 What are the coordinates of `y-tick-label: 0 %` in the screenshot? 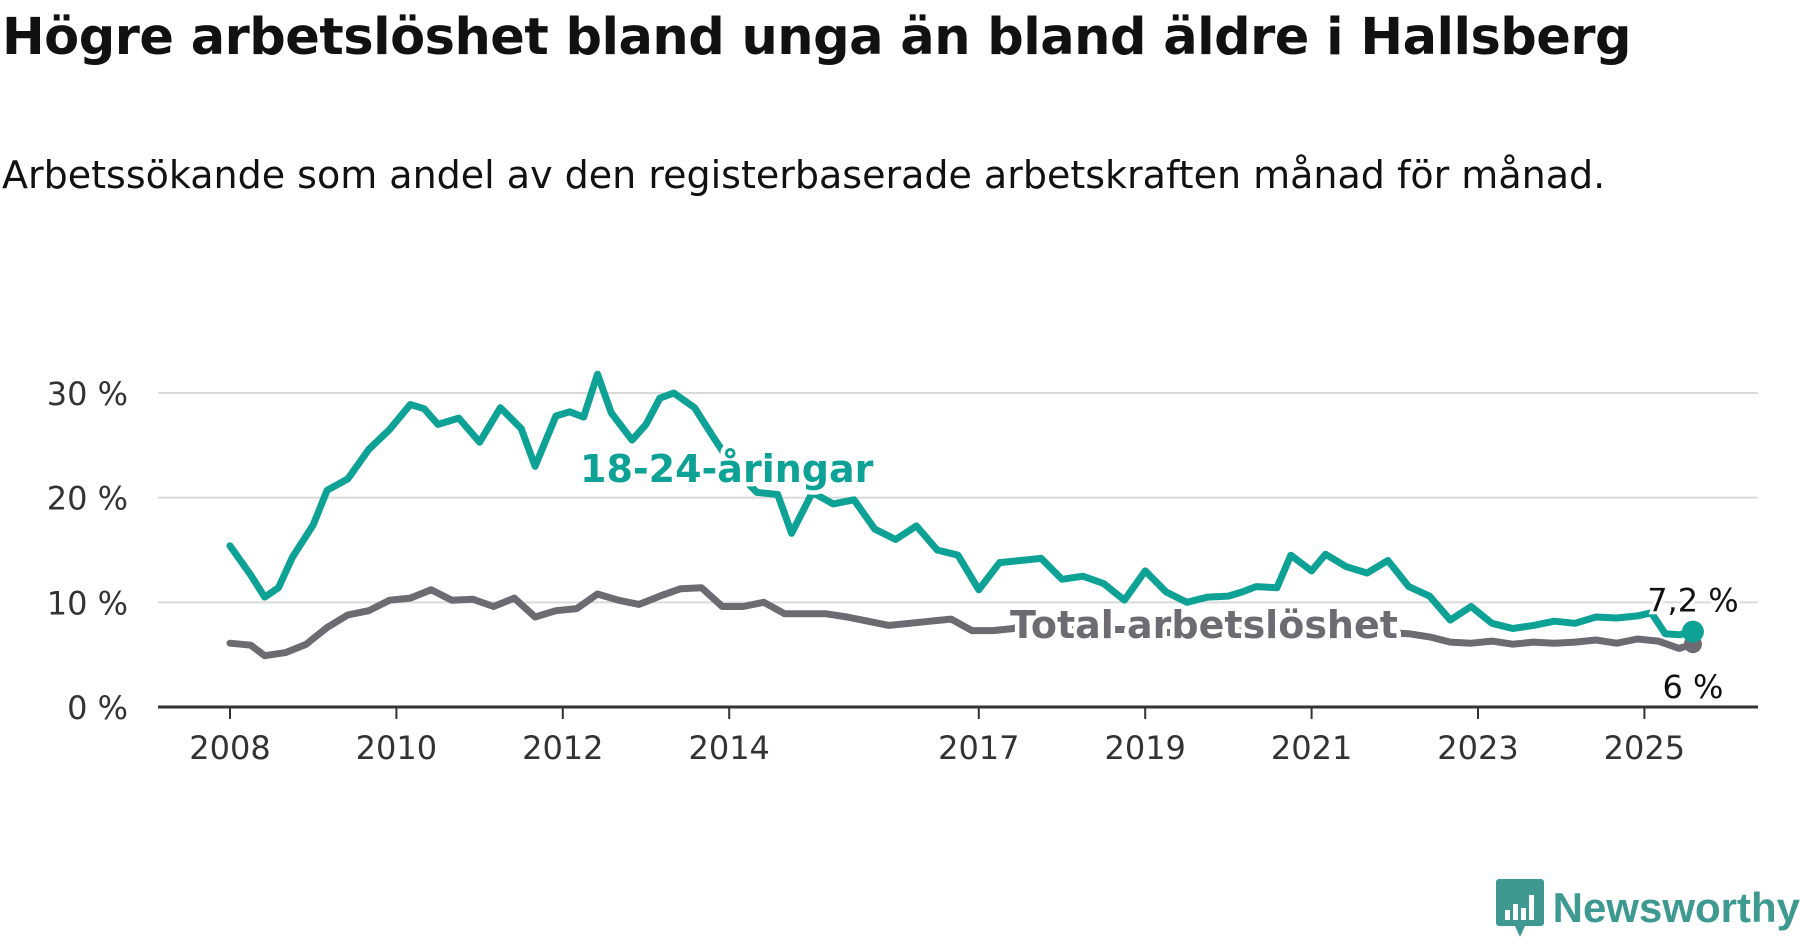 It's located at (97, 708).